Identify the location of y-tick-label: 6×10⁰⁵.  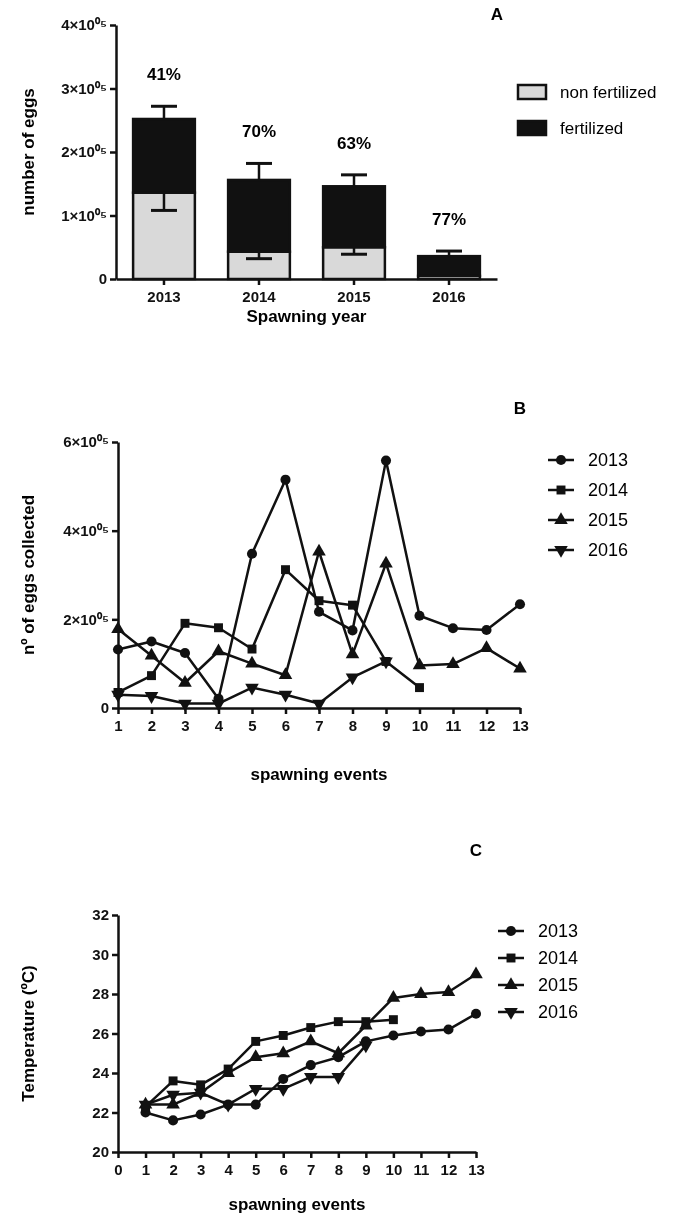
(86, 442).